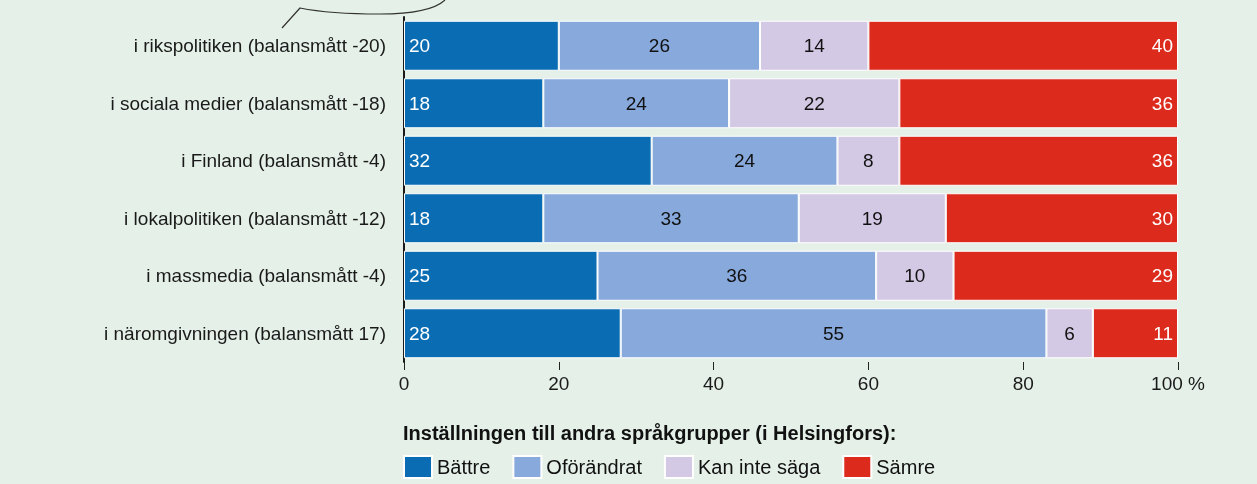 The width and height of the screenshot is (1257, 484). Describe the element at coordinates (420, 333) in the screenshot. I see `data-label: 28` at that location.